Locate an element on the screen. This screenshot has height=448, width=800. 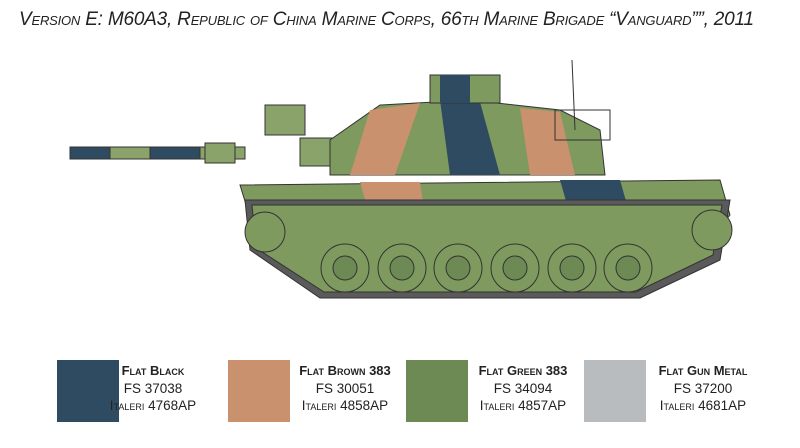
paint-fs: FS 37200 is located at coordinates (703, 388).